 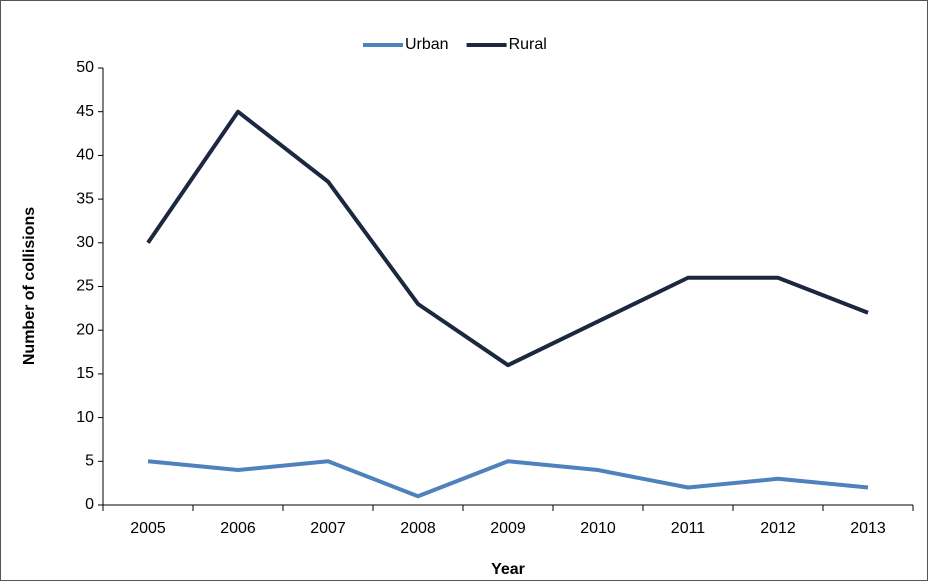 What do you see at coordinates (868, 528) in the screenshot?
I see `x-tick-label: 2013` at bounding box center [868, 528].